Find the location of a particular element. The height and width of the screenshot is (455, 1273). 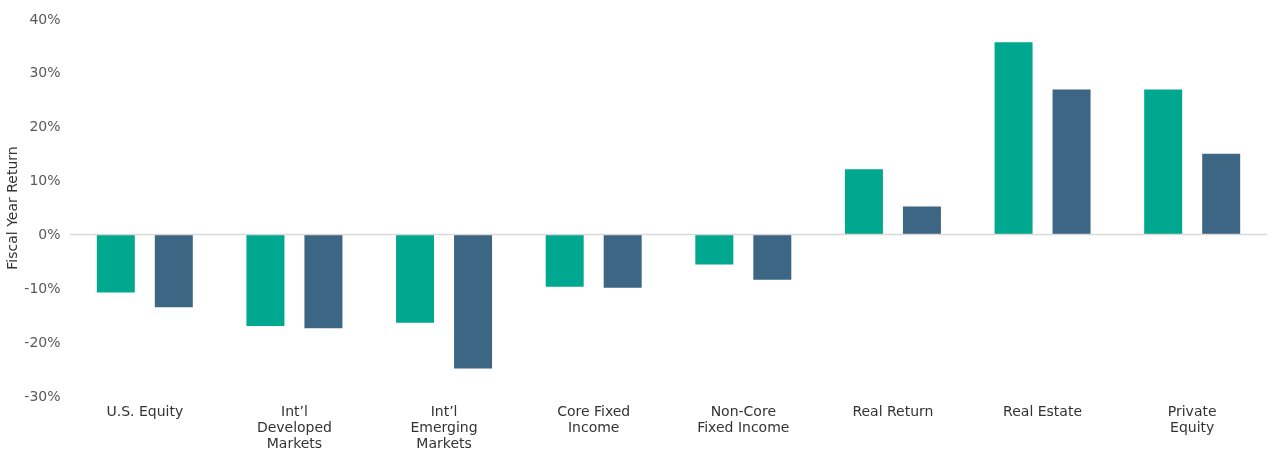

x-tick-label: Non-Core Fixed Income is located at coordinates (743, 418).